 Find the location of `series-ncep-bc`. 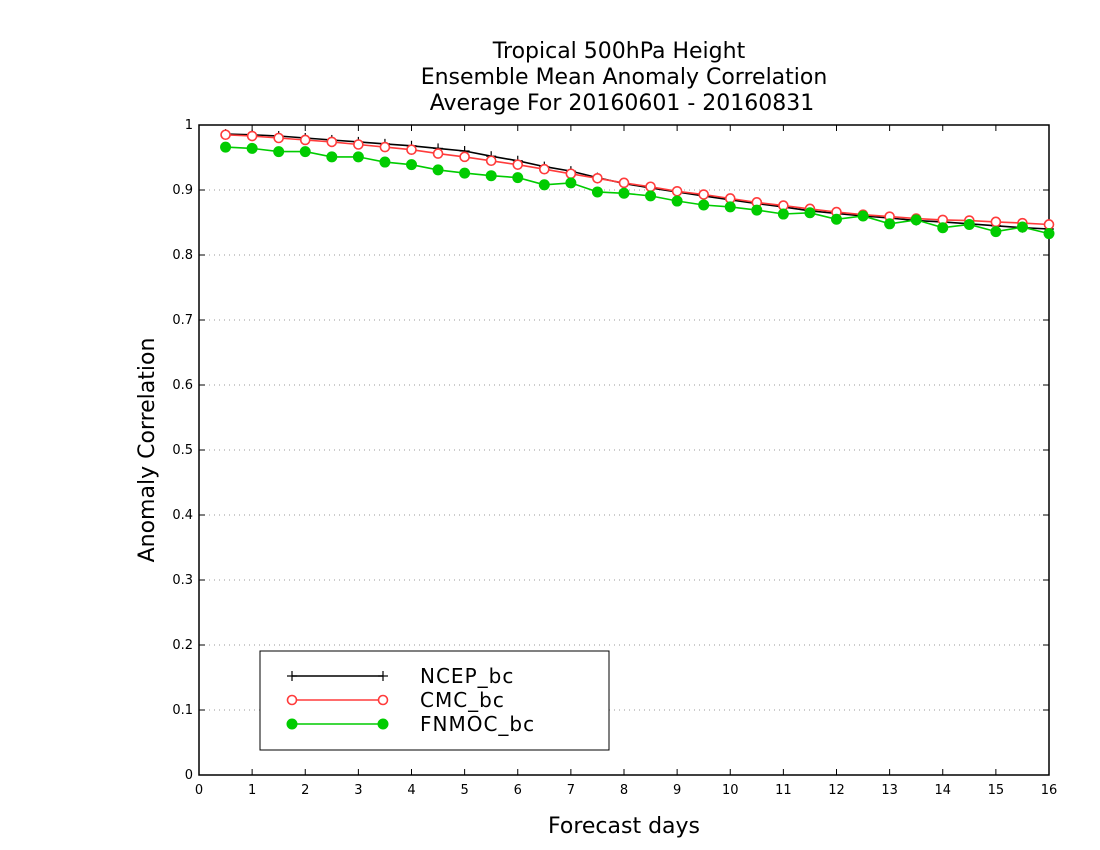

series-ncep-bc is located at coordinates (637, 181).